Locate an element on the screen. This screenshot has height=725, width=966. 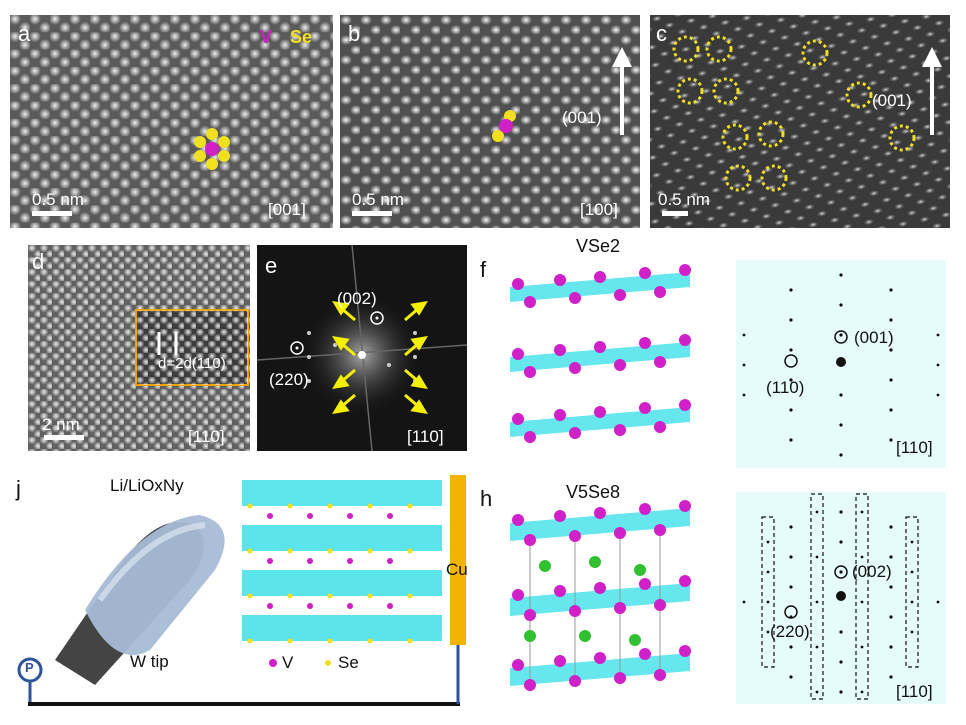
panel-label: f is located at coordinates (483, 269).